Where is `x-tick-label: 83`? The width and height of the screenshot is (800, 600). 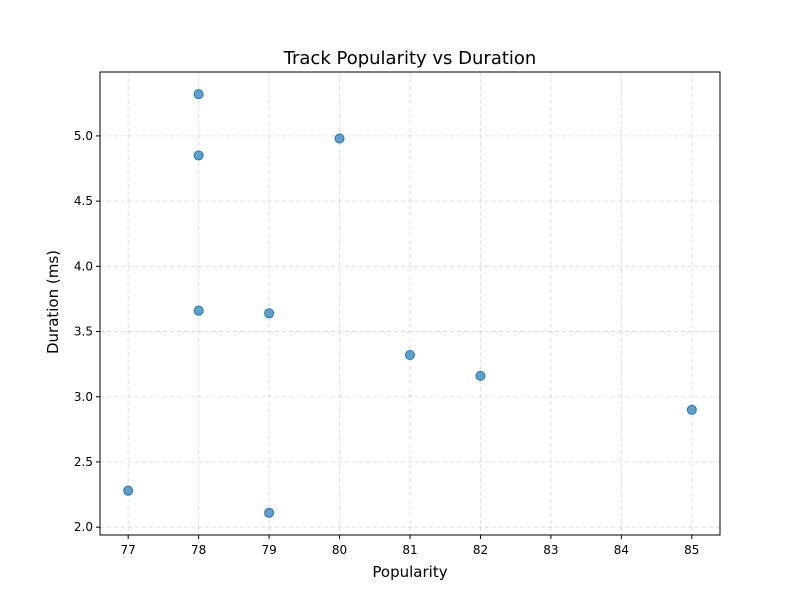
x-tick-label: 83 is located at coordinates (550, 550).